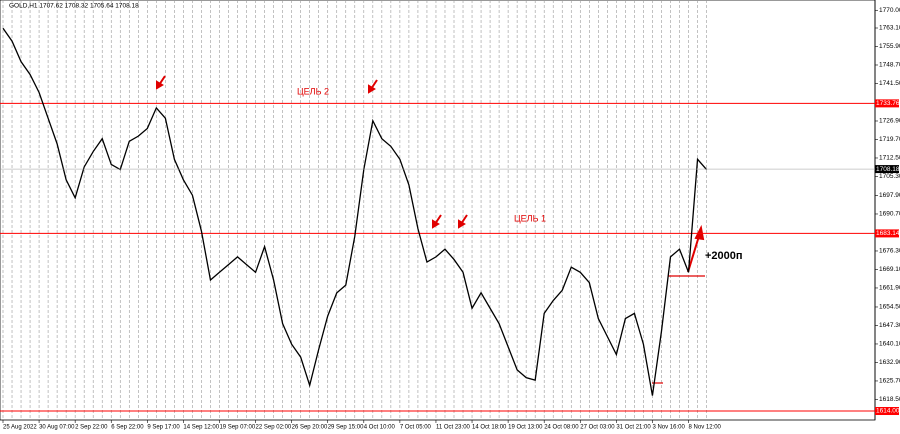  What do you see at coordinates (416, 428) in the screenshot?
I see `x-tick-label: 7 Oct 05:00` at bounding box center [416, 428].